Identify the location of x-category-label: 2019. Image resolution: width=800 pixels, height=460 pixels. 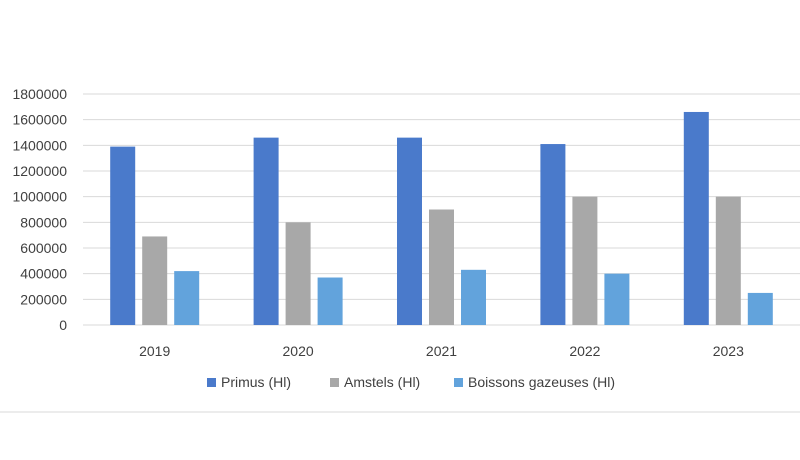
(154, 351).